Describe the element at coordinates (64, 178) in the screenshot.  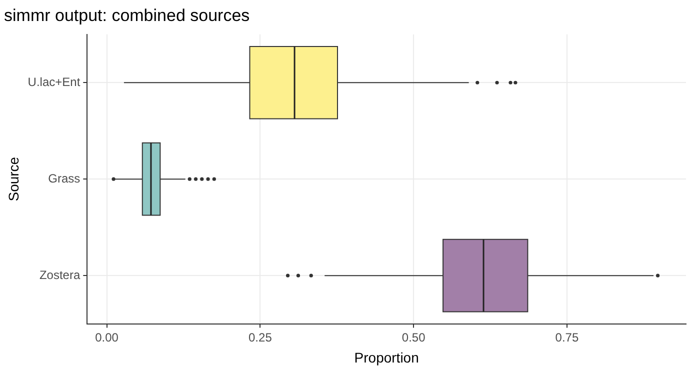
I see `y-tick-label: Grass` at that location.